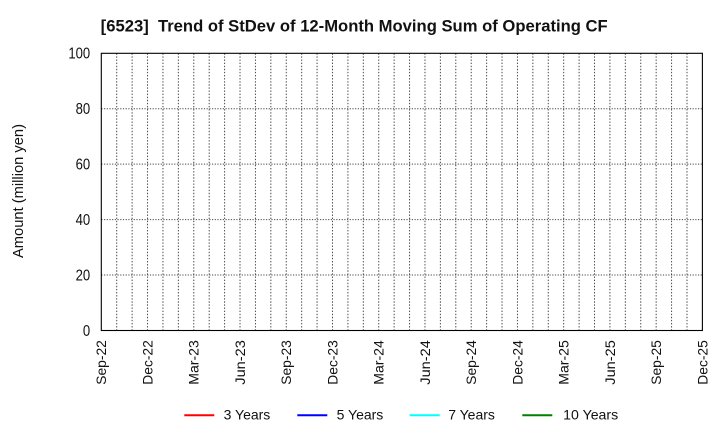  What do you see at coordinates (472, 362) in the screenshot?
I see `svg-text: Sep-24` at bounding box center [472, 362].